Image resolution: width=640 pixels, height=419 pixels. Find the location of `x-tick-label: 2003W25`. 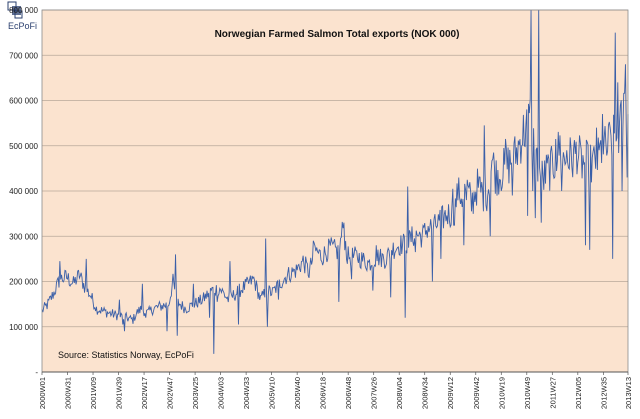

x-tick-label: 2003W25 is located at coordinates (195, 393).